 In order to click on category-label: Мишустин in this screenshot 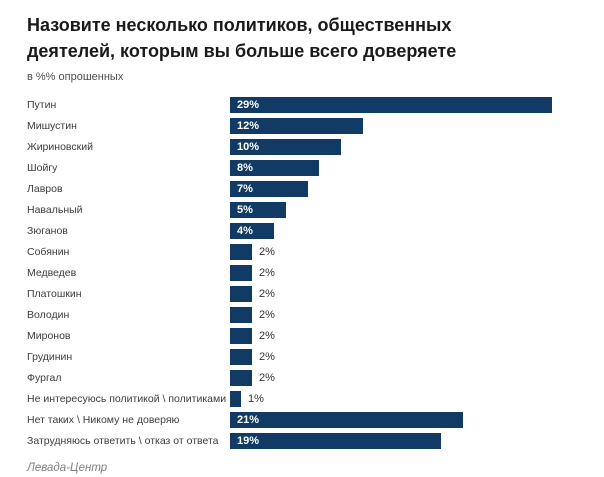, I will do `click(52, 125)`.